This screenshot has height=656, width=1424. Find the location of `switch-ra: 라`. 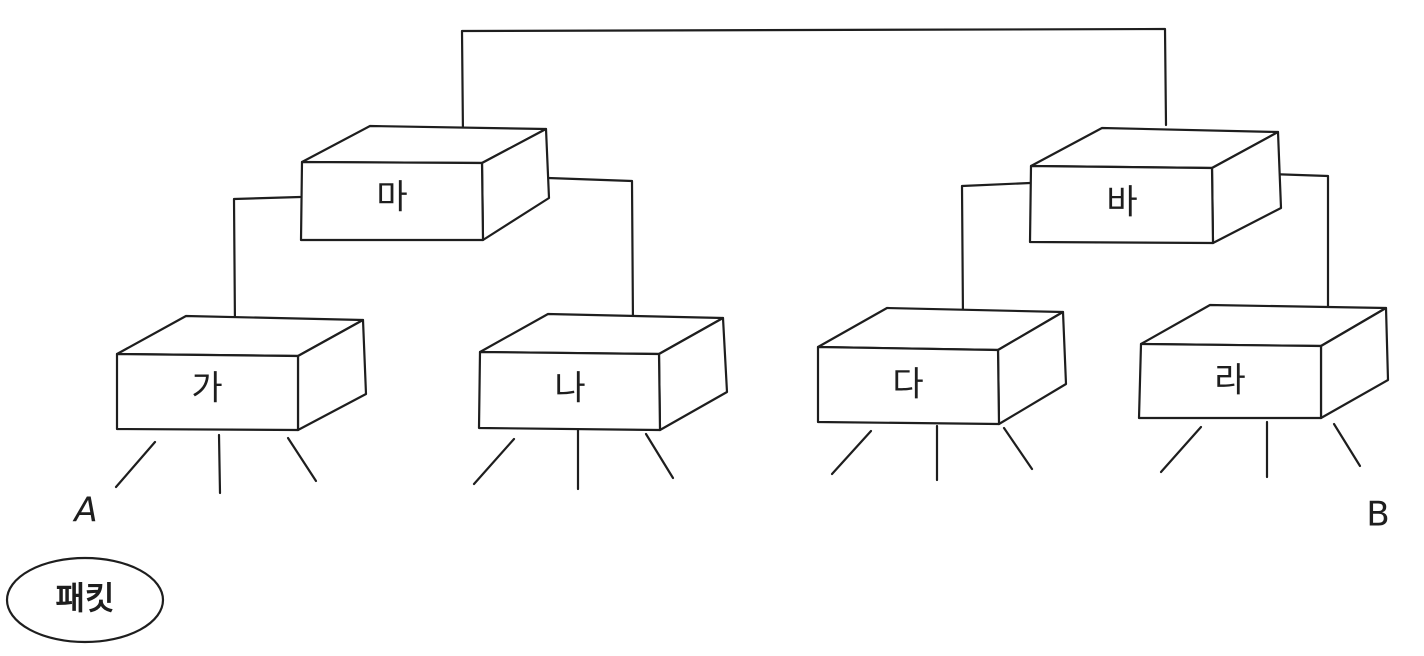

switch-ra: 라 is located at coordinates (1263, 361).